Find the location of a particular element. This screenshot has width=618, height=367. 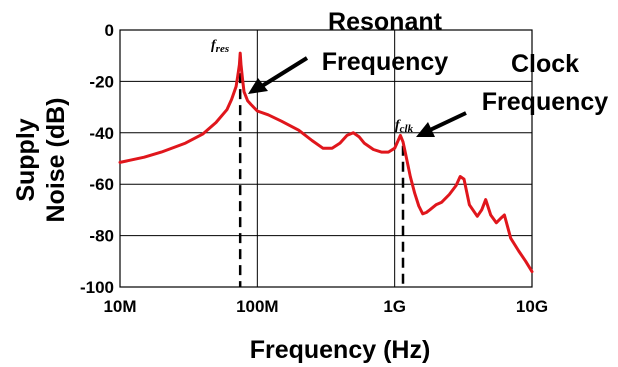

y-tick-label-1: -20 is located at coordinates (101, 81).